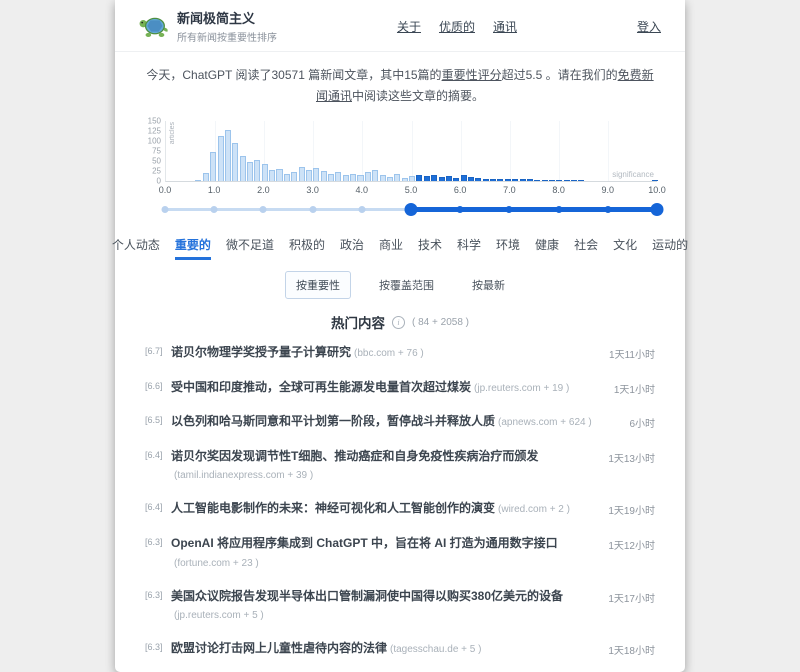 Image resolution: width=800 pixels, height=672 pixels. What do you see at coordinates (192, 248) in the screenshot?
I see `tab-1: 重要的` at bounding box center [192, 248].